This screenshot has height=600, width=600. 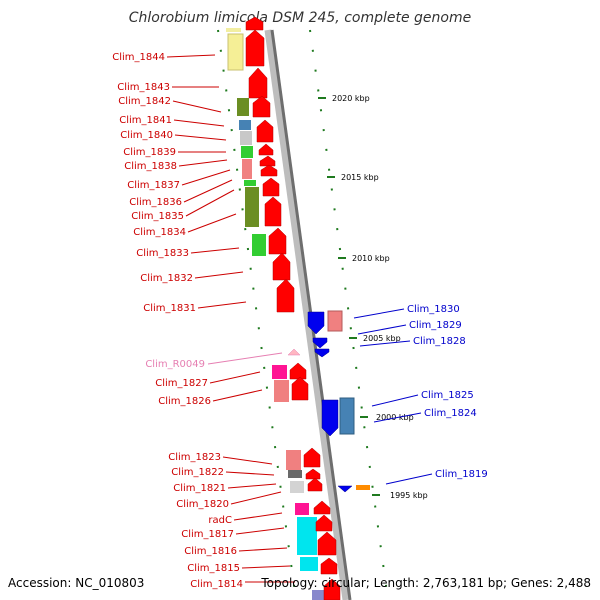 What do you see at coordinates (294, 352) in the screenshot?
I see `rna-arrow` at bounding box center [294, 352].